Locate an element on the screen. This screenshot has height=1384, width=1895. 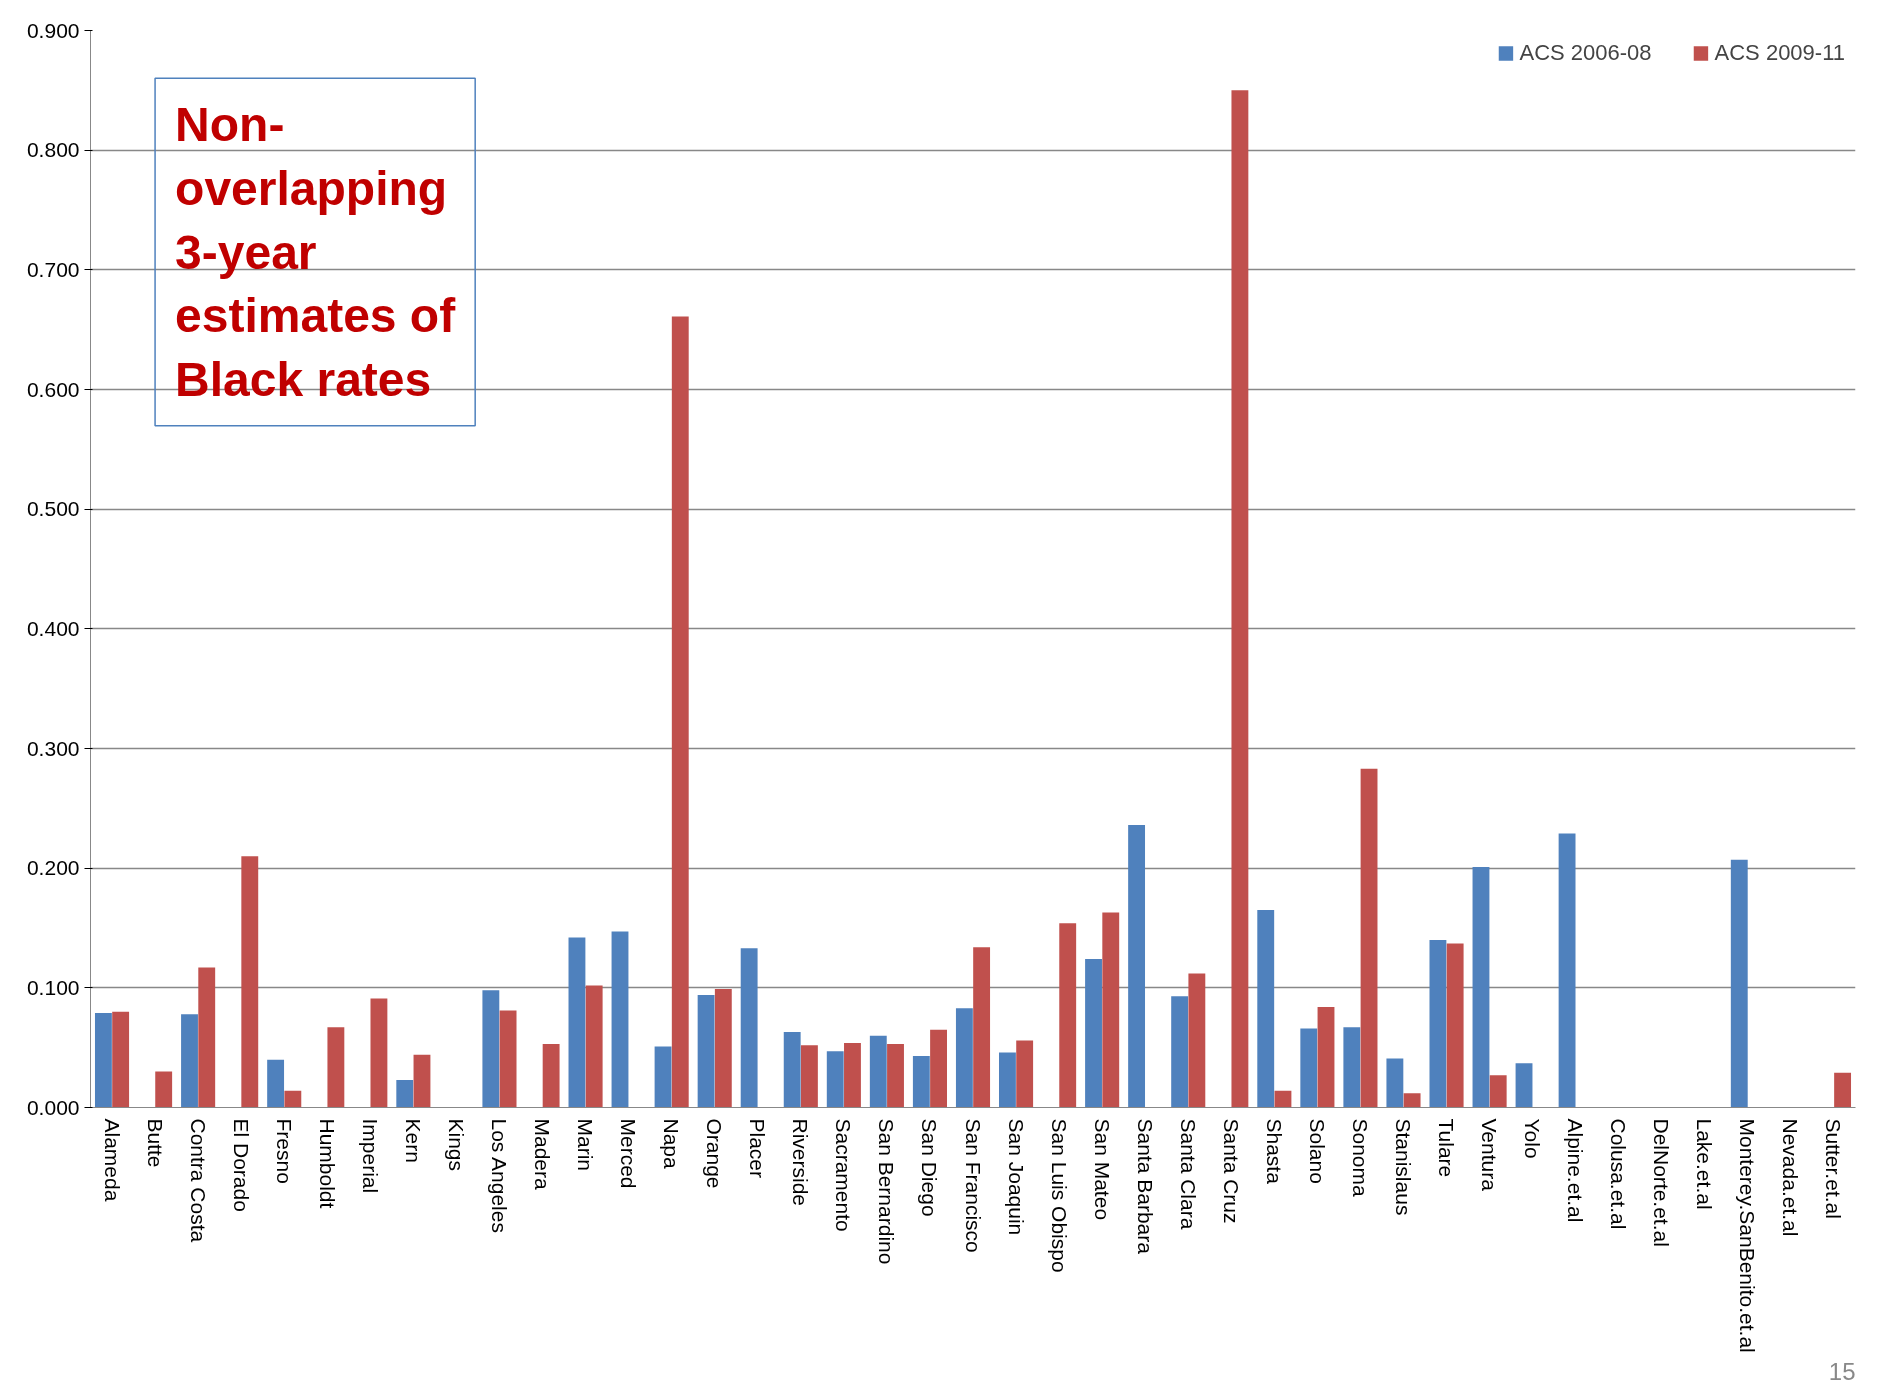
x-tick-label: Nevada.et.al is located at coordinates (1791, 1177).